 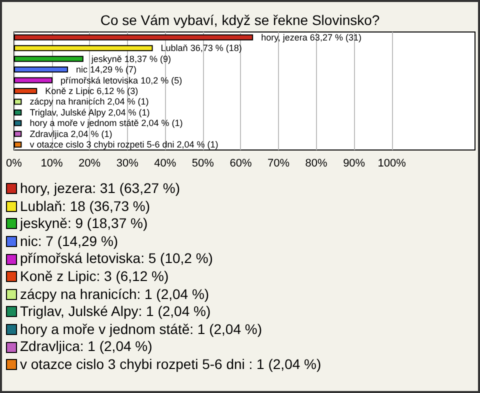 I want to click on category-label: Zdravljica 2,04 % (1), so click(x=71, y=133).